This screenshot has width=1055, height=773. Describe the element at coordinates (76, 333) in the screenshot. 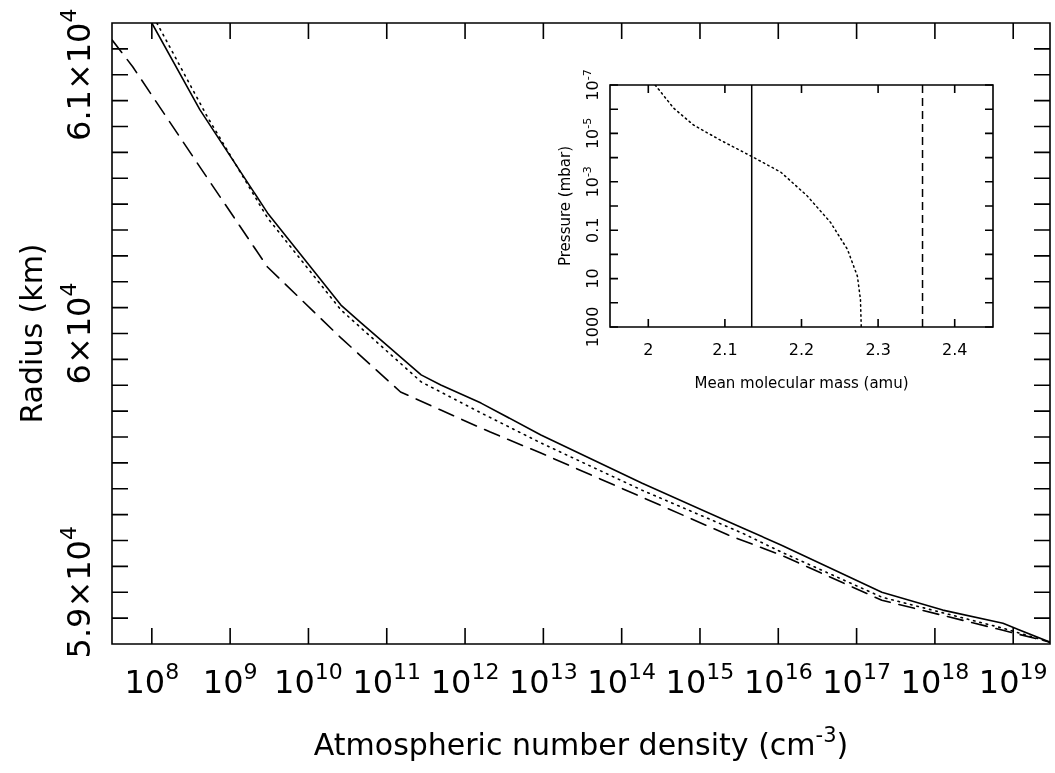

I see `y-tick-label: 6×104` at that location.